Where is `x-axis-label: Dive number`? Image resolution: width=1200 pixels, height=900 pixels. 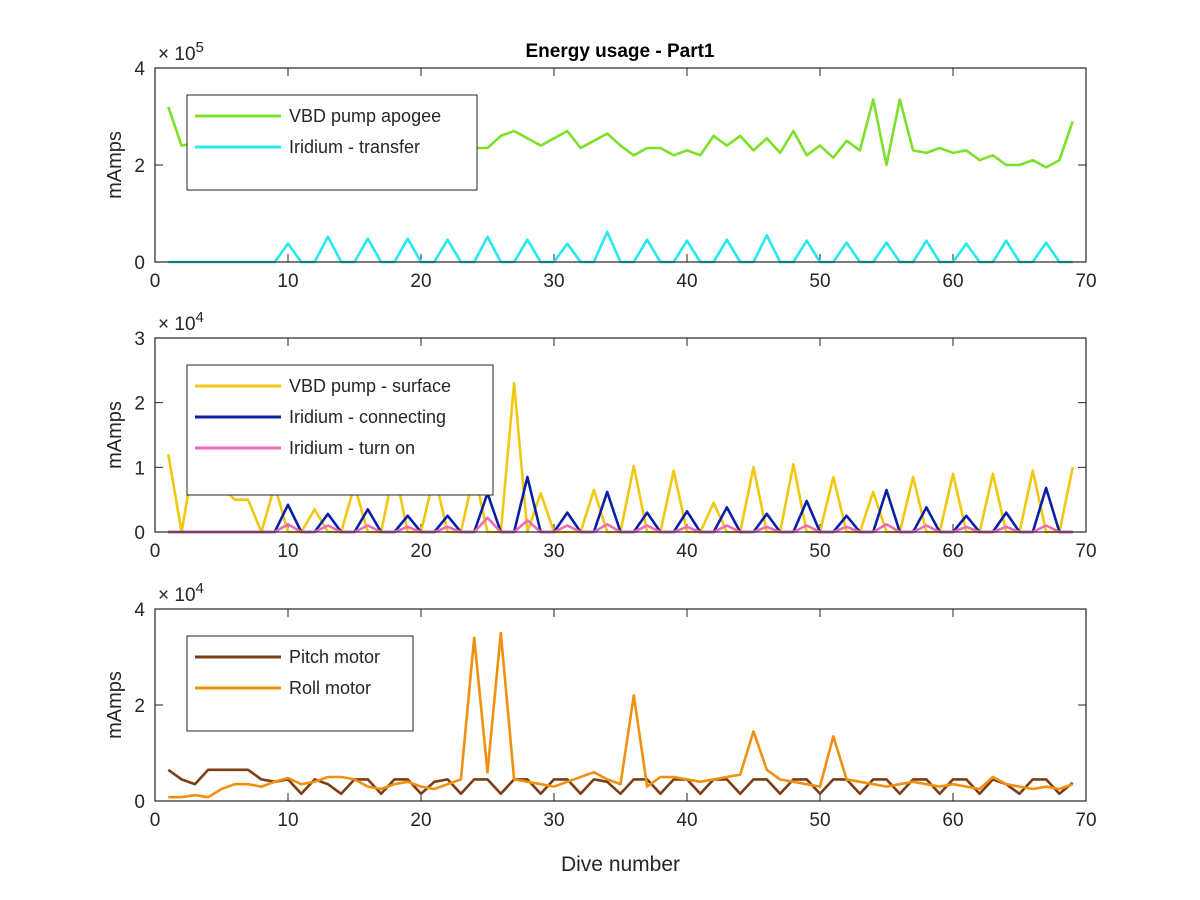
x-axis-label: Dive number is located at coordinates (620, 864).